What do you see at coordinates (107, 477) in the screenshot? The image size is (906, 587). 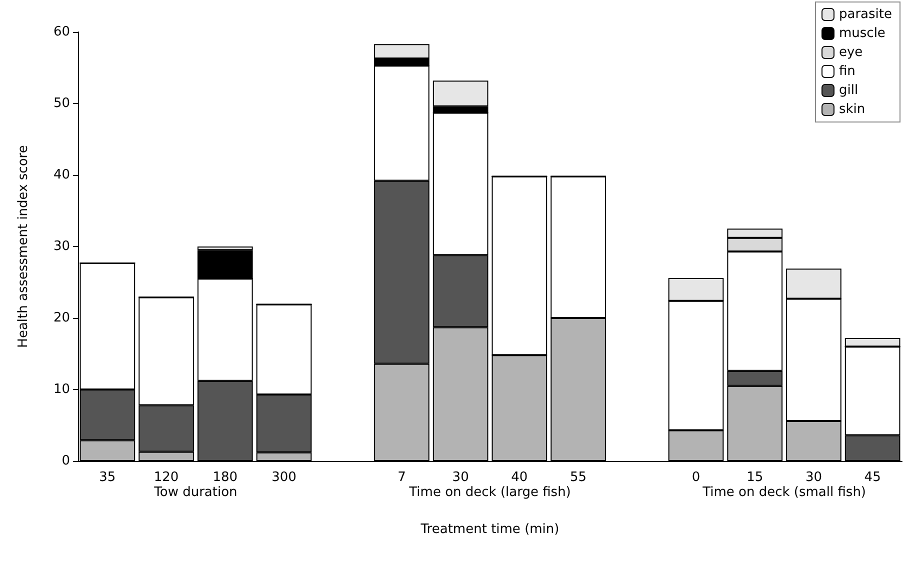 I see `x-tick-label: 35` at bounding box center [107, 477].